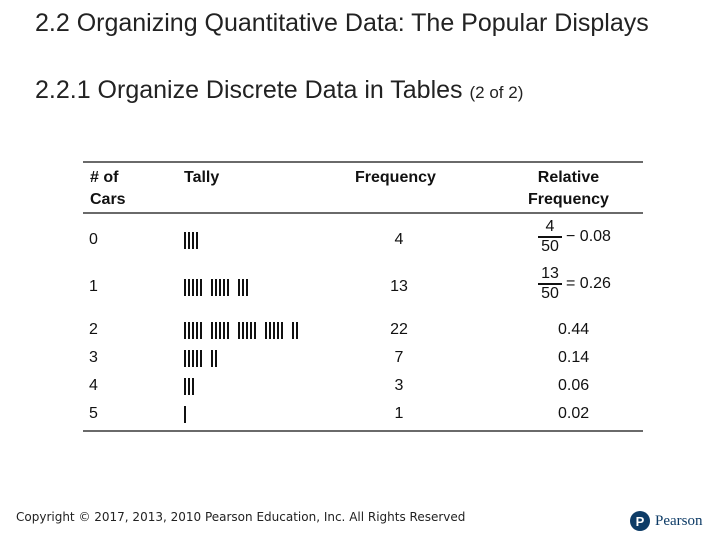 The width and height of the screenshot is (720, 540). I want to click on pearson-logo-icon: P, so click(640, 521).